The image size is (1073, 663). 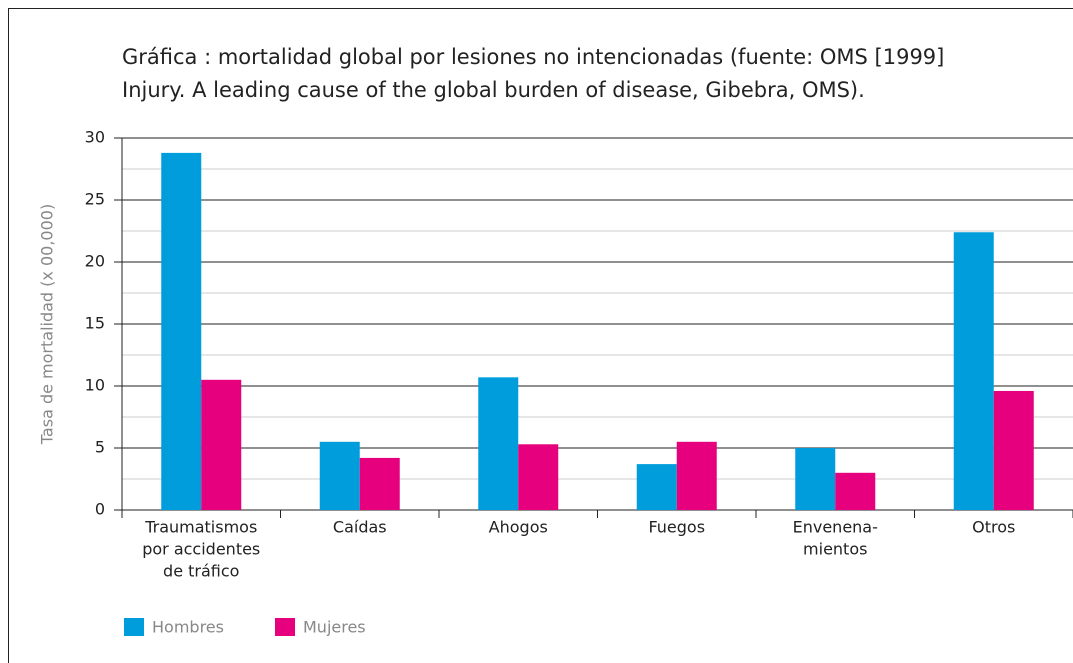 What do you see at coordinates (95, 137) in the screenshot?
I see `y-tick-label: 30` at bounding box center [95, 137].